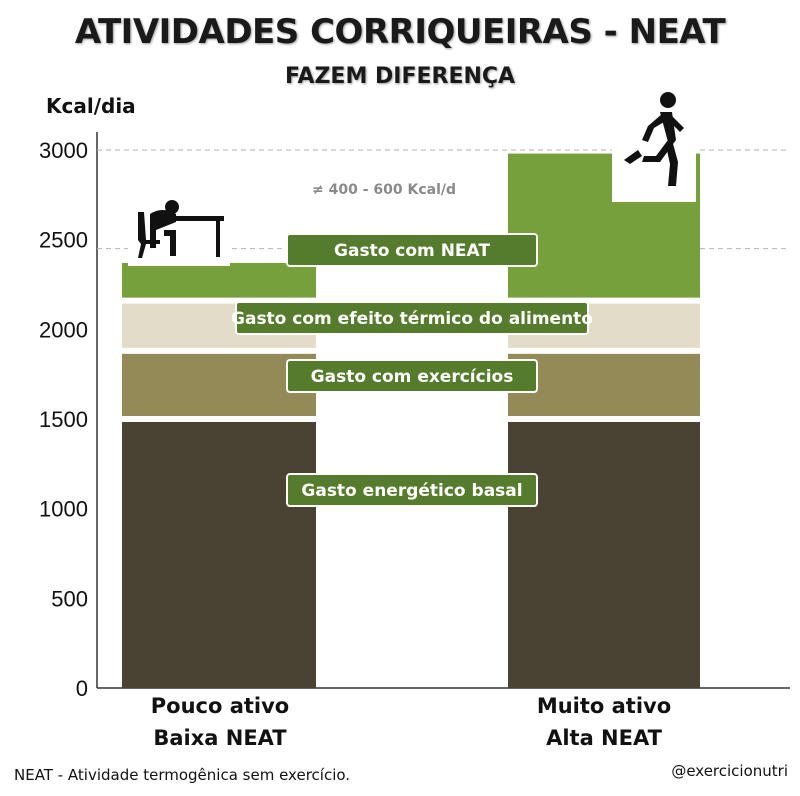  Describe the element at coordinates (91, 106) in the screenshot. I see `y-axis-label: Kcal/dia` at that location.